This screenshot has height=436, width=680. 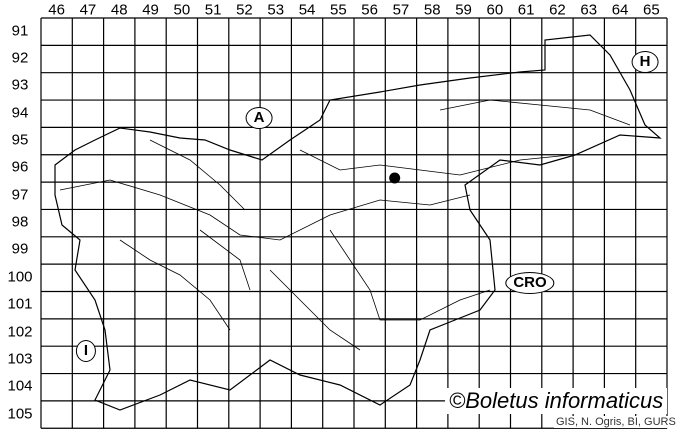 I want to click on column-label: 52, so click(x=244, y=10).